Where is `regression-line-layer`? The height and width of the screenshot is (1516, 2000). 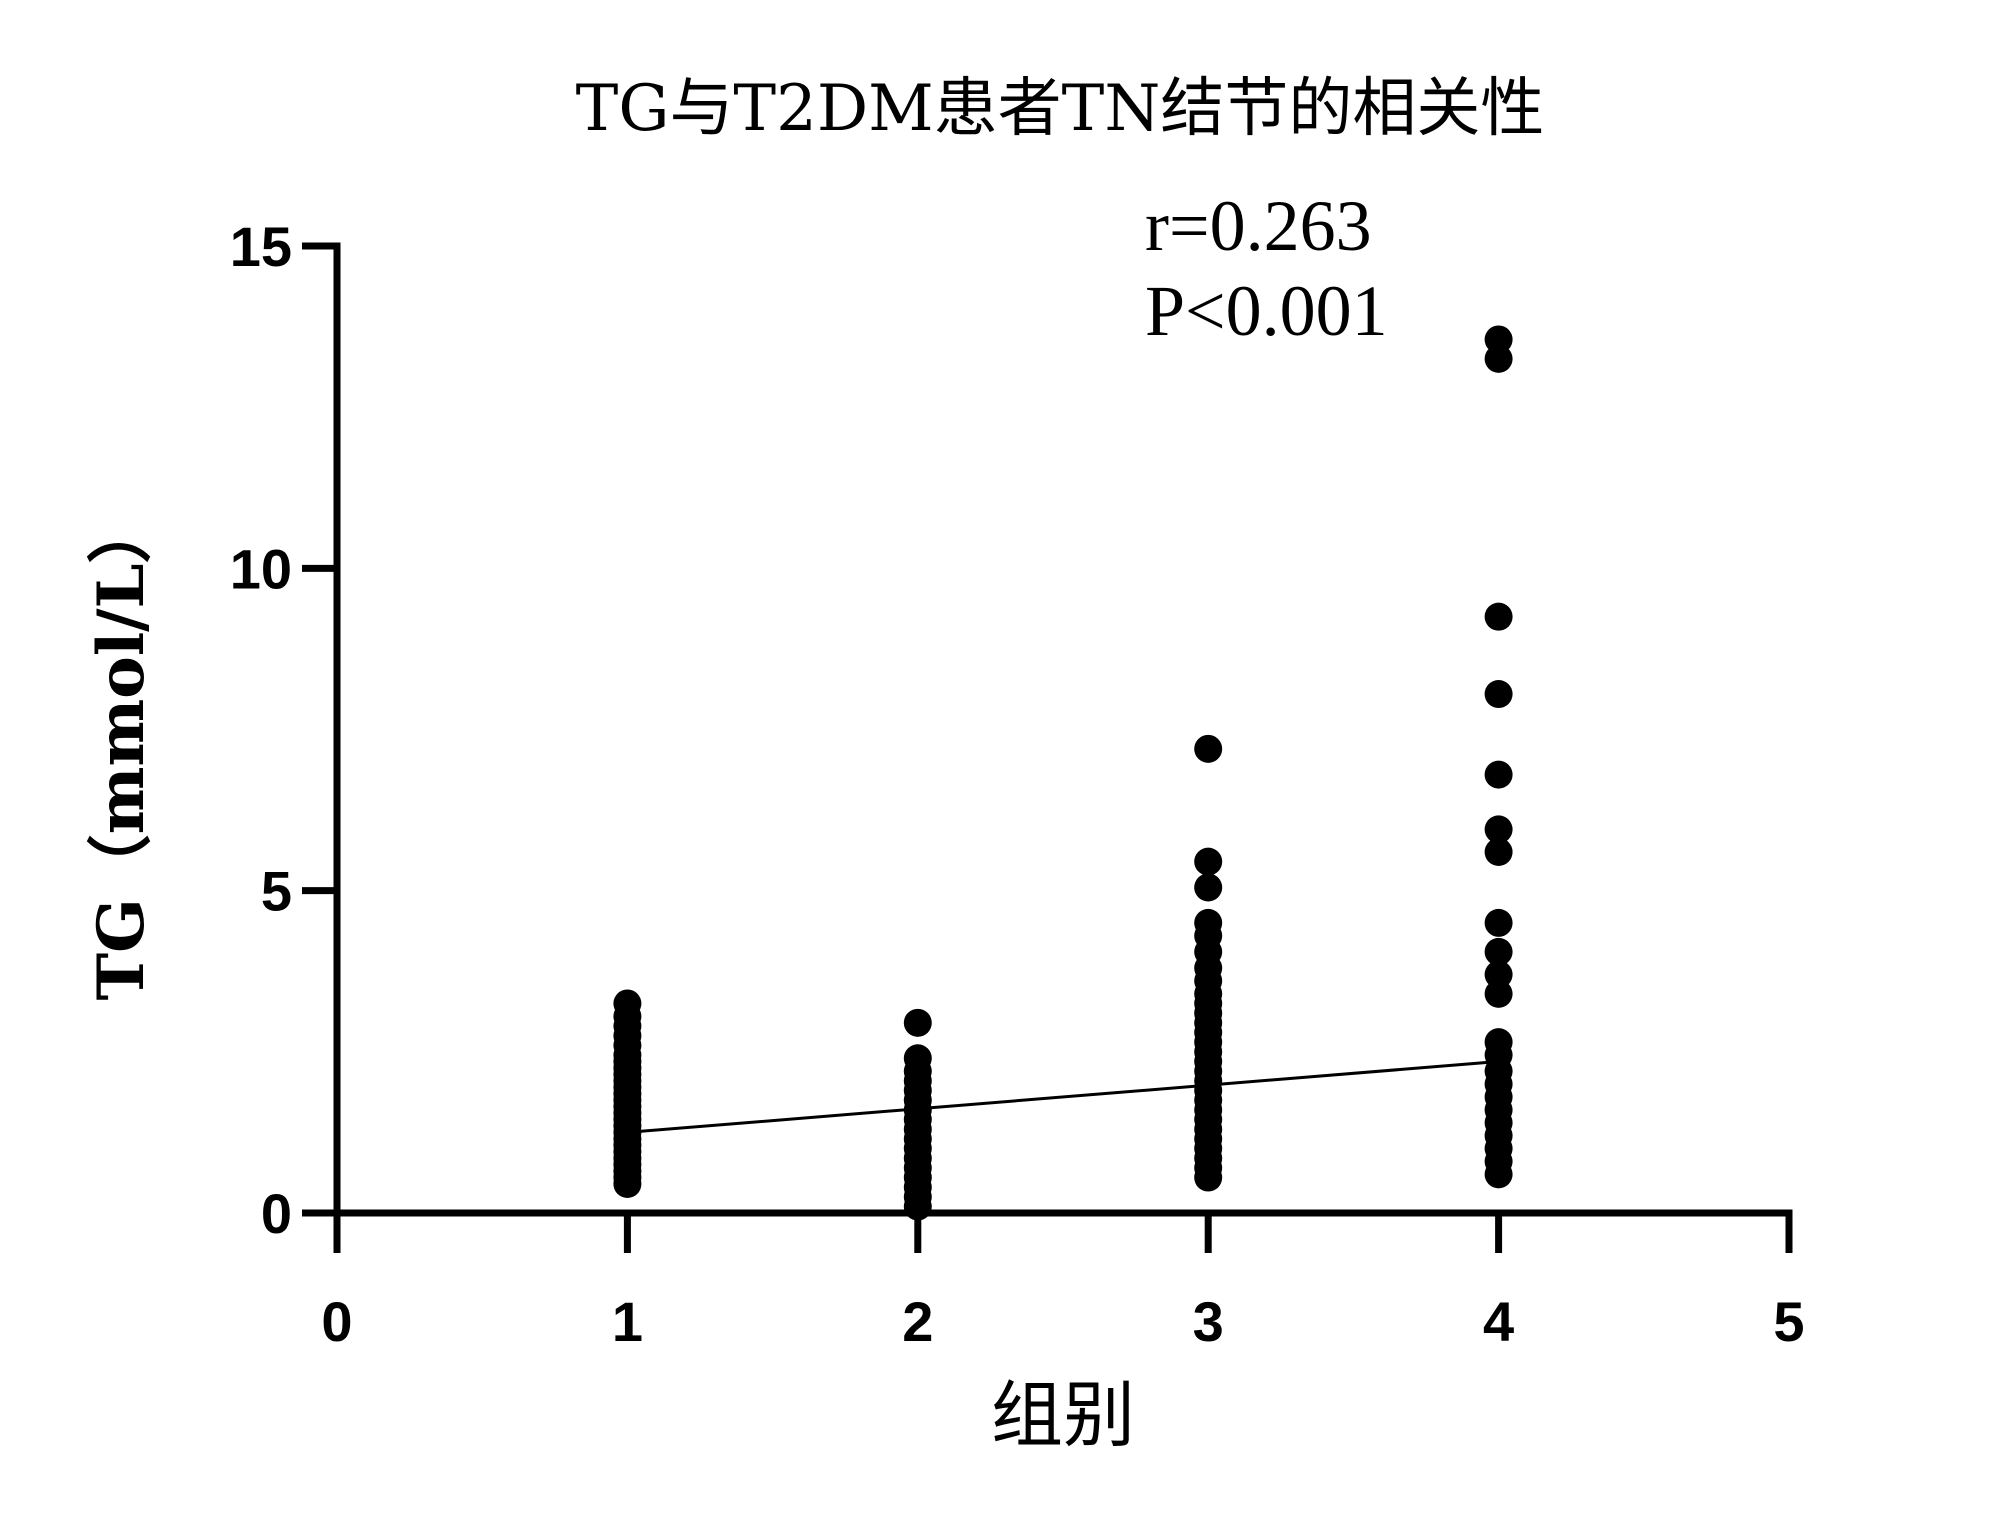 regression-line-layer is located at coordinates (1063, 1097).